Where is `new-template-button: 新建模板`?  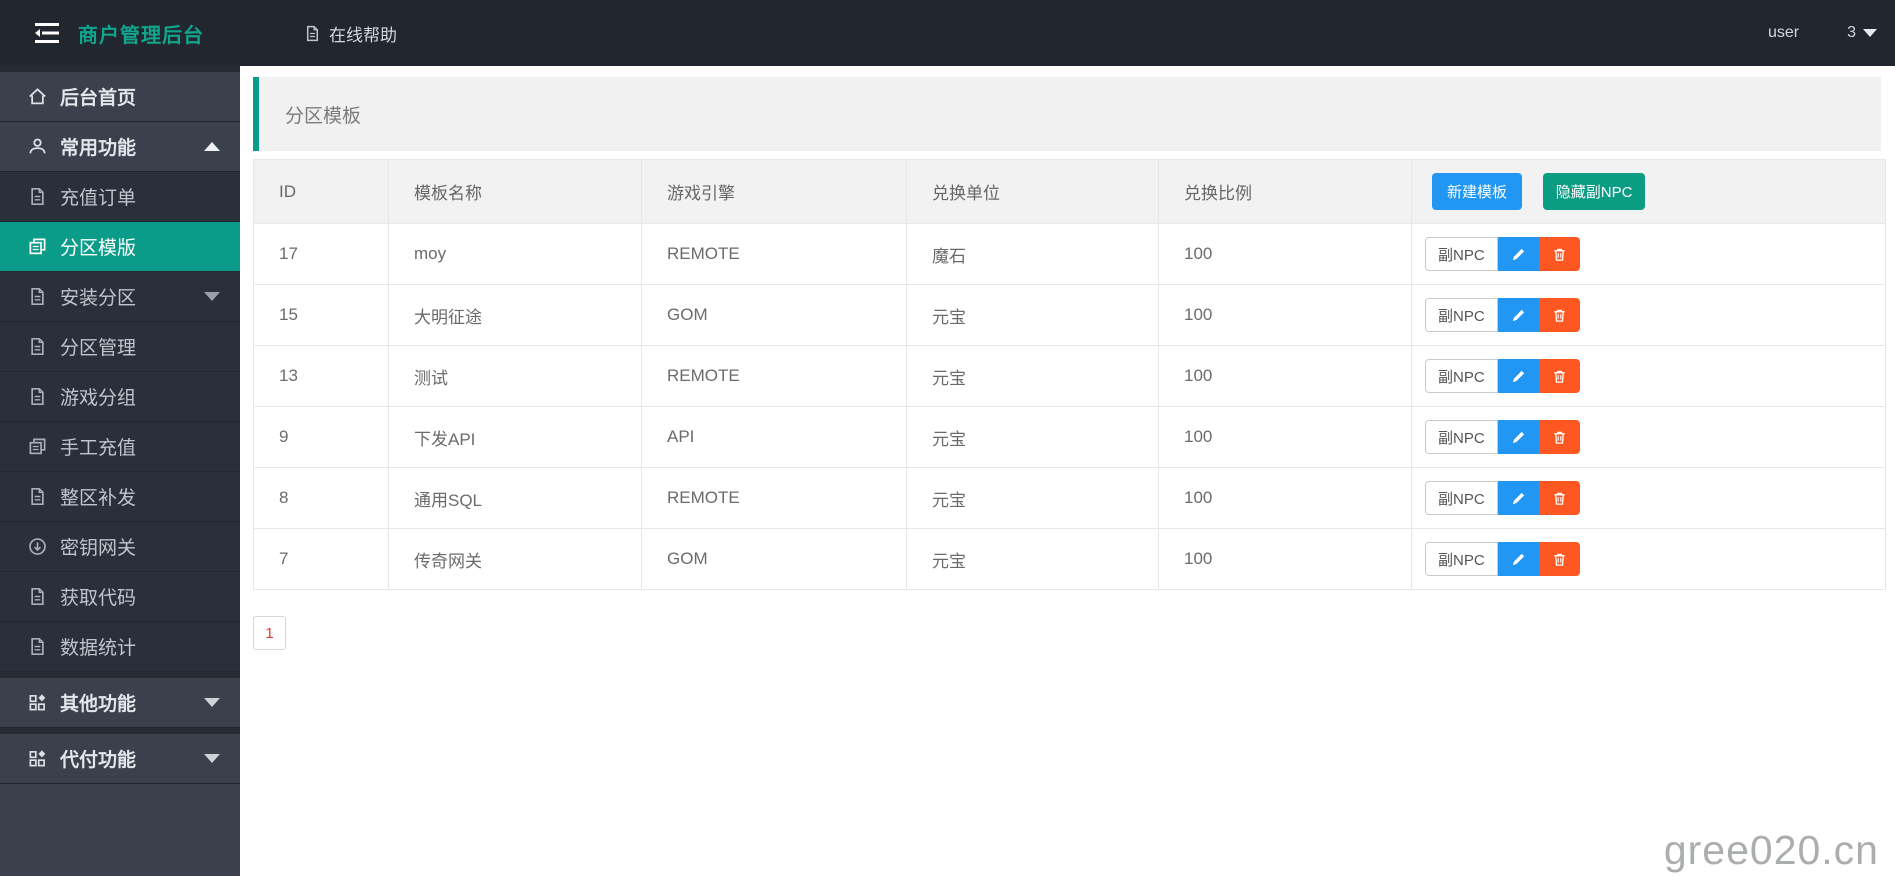
new-template-button: 新建模板 is located at coordinates (1477, 191).